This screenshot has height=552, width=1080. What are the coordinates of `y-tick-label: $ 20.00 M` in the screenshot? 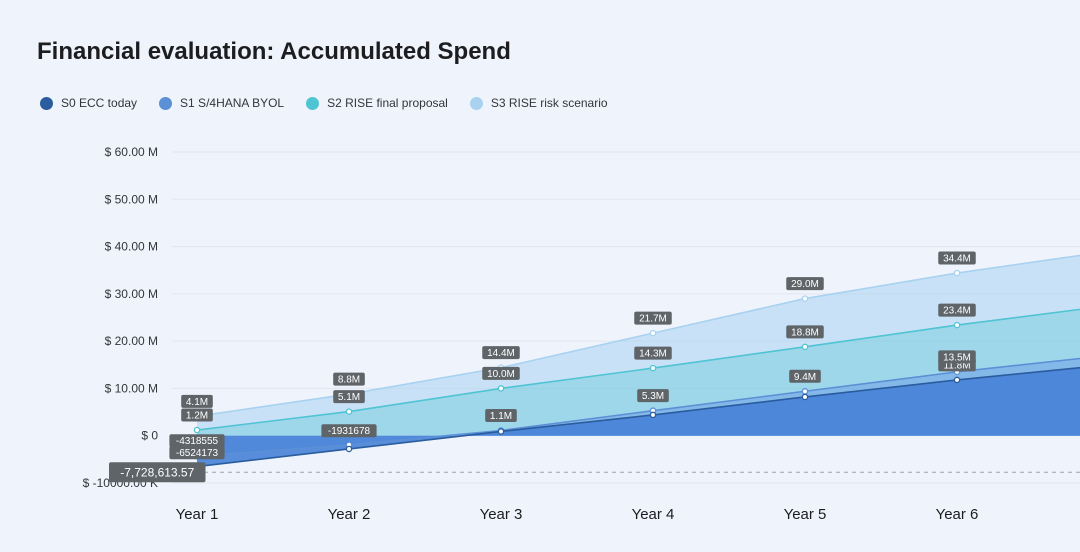 It's located at (131, 341).